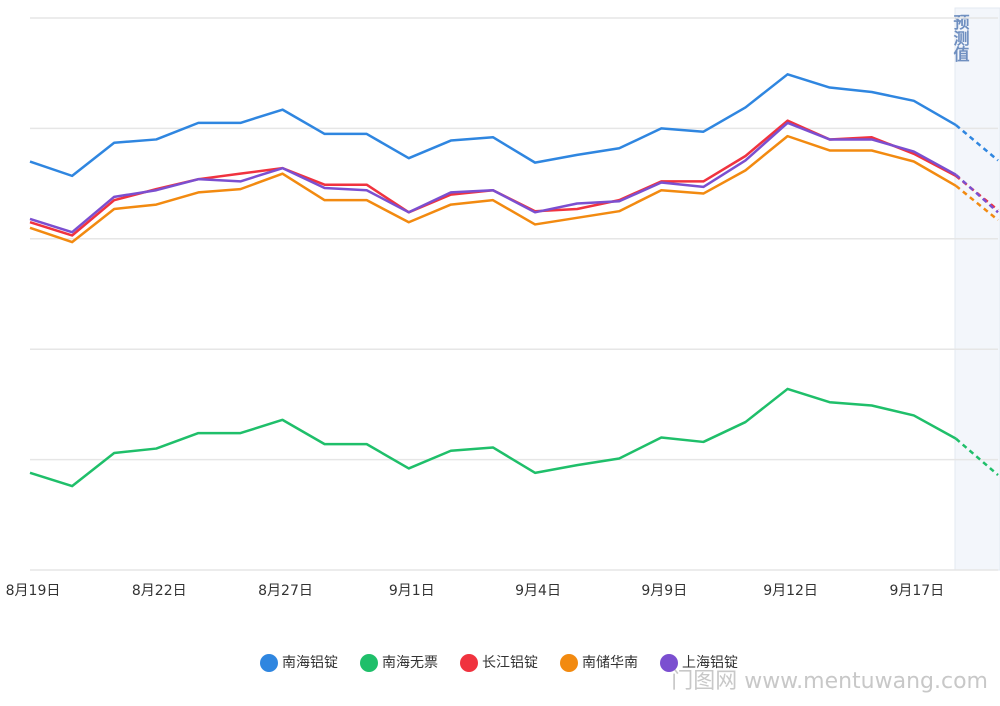 The width and height of the screenshot is (1000, 706). I want to click on watermark: 门图网 www.mentuwang.com, so click(829, 681).